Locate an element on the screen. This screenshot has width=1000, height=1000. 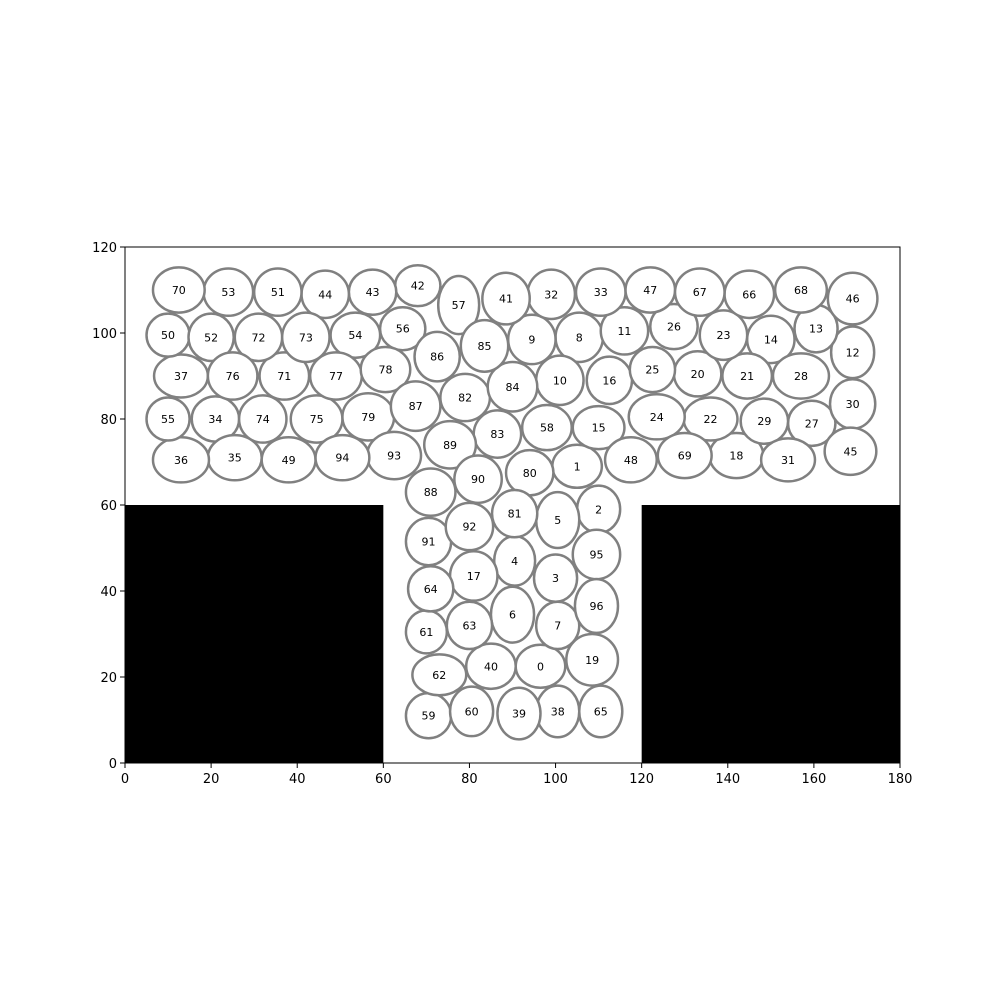
x-tick-label: 0 is located at coordinates (125, 779).